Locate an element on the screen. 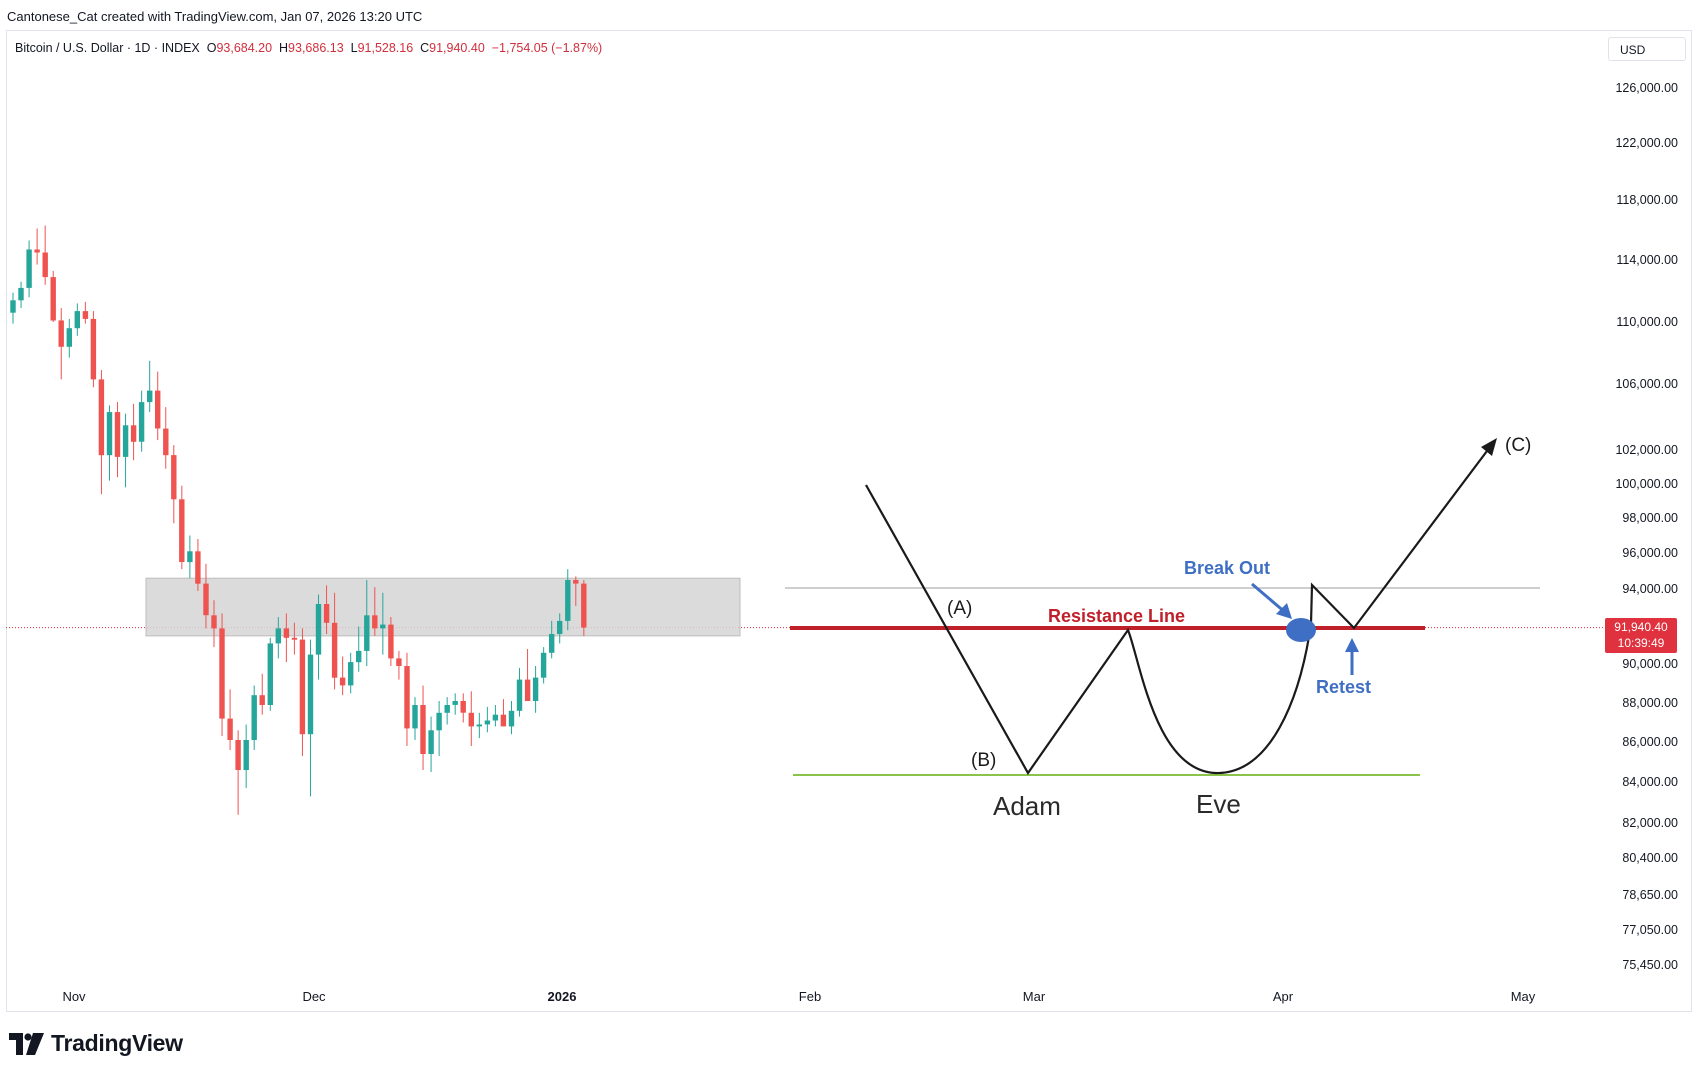 Image resolution: width=1703 pixels, height=1079 pixels. label-breakout: Break Out is located at coordinates (1227, 568).